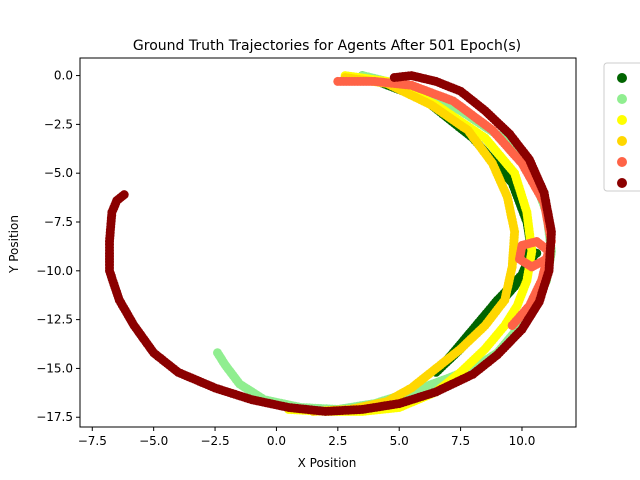  What do you see at coordinates (92, 441) in the screenshot?
I see `x-tick-label: −7.5` at bounding box center [92, 441].